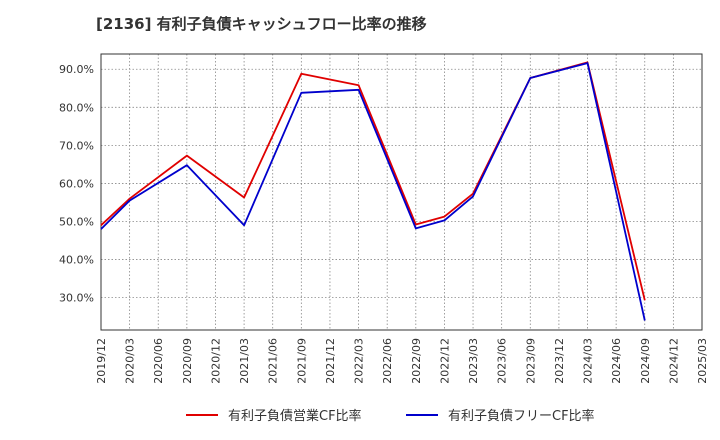 The width and height of the screenshot is (720, 440). What do you see at coordinates (702, 361) in the screenshot?
I see `x-tick-label: 2025/03` at bounding box center [702, 361].